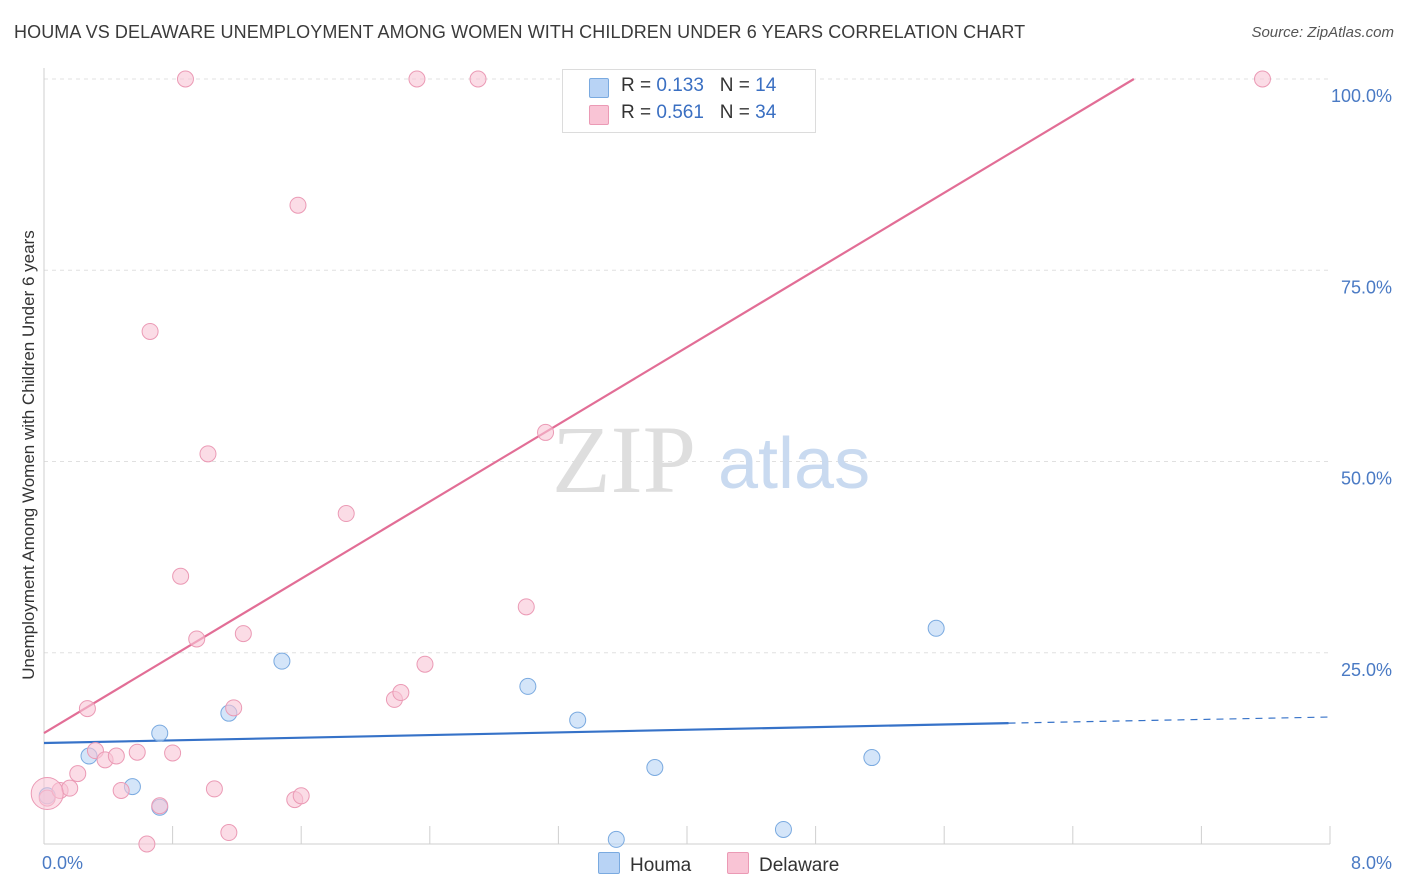  Describe the element at coordinates (738, 863) in the screenshot. I see `bottom-delaware-swatch` at that location.